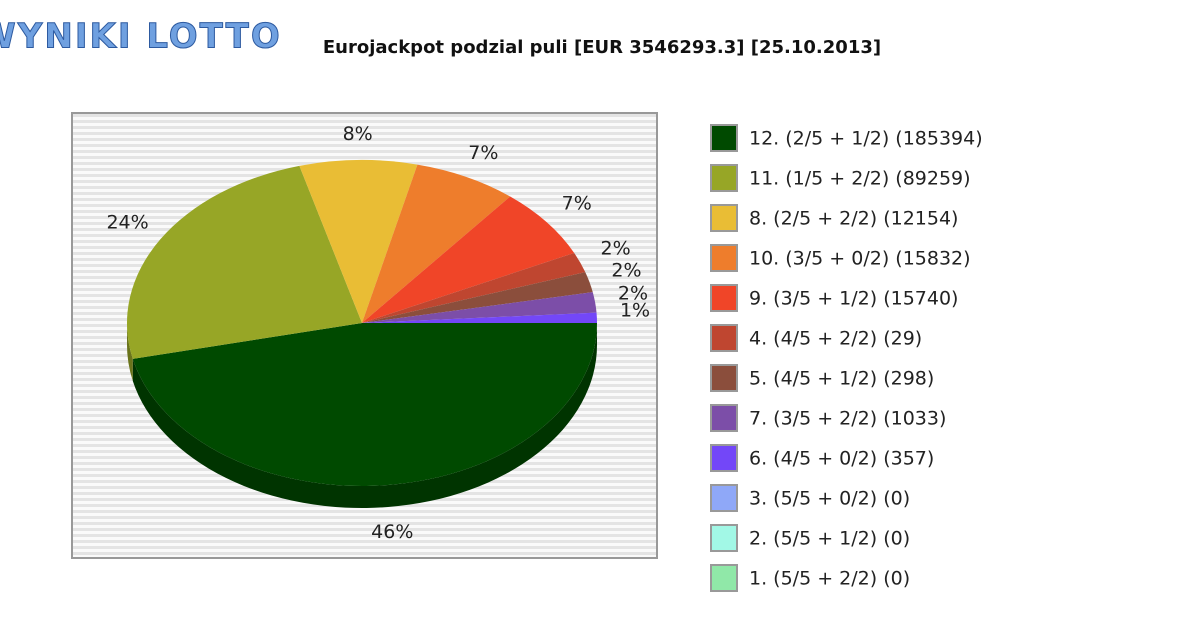 This screenshot has height=630, width=1200. I want to click on logo: WYNIKI LOTTO, so click(141, 37).